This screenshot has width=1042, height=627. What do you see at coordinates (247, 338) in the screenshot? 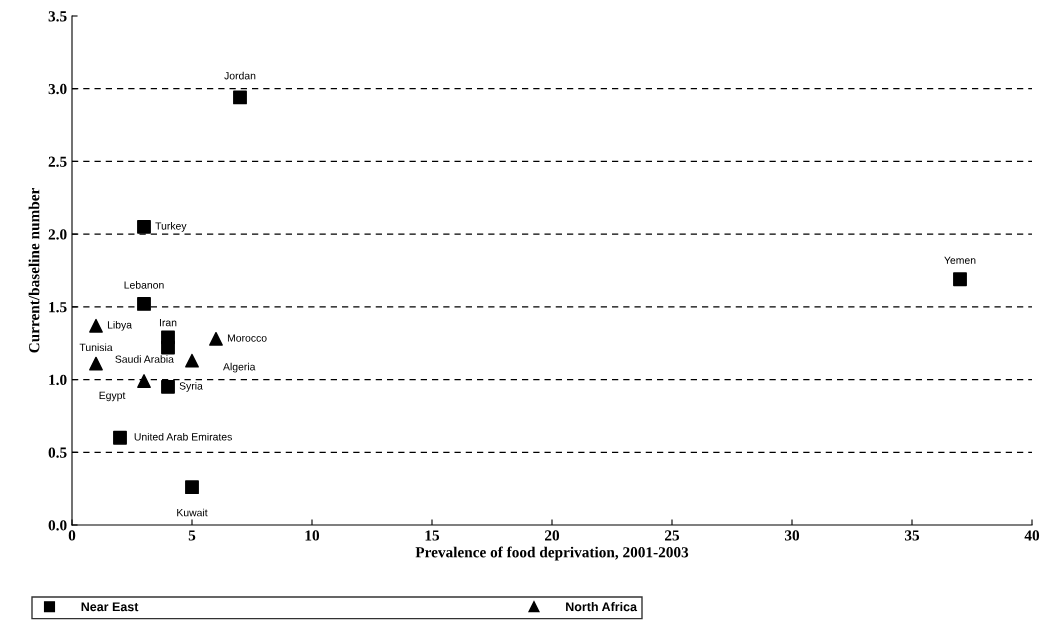
I see `annotation: Morocco` at bounding box center [247, 338].